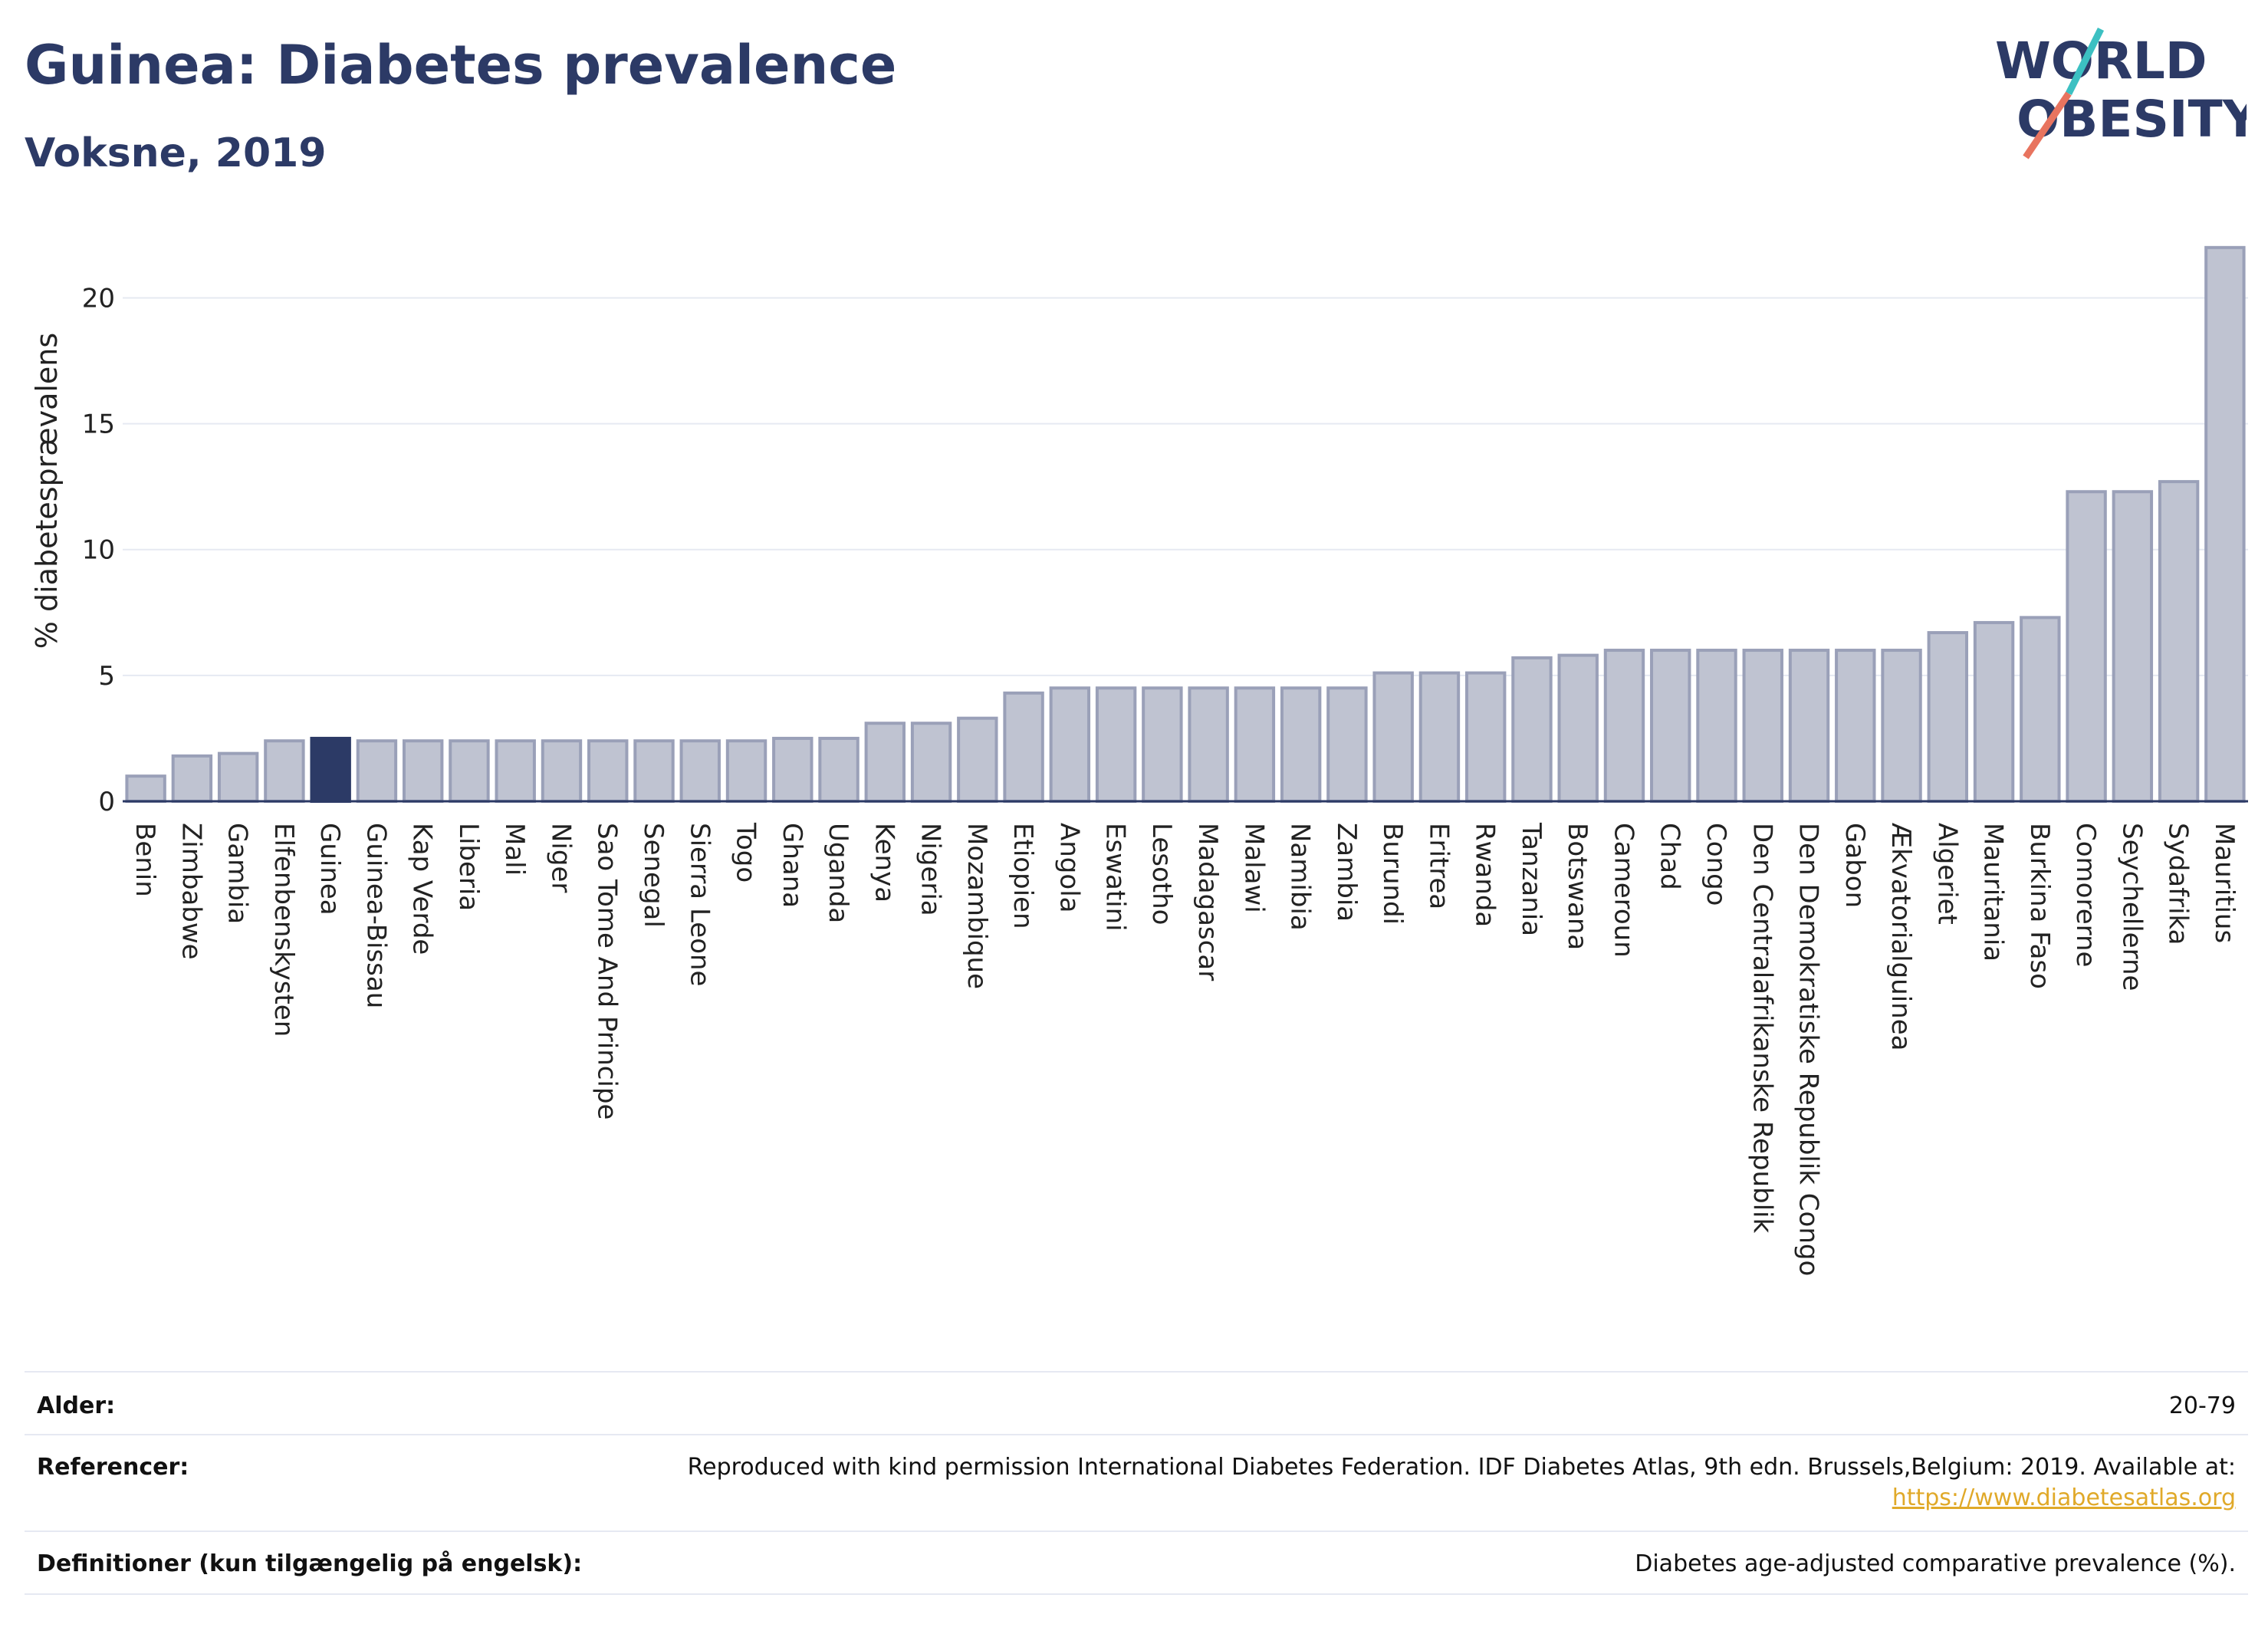  I want to click on x-tick-label: Benin, so click(145, 860).